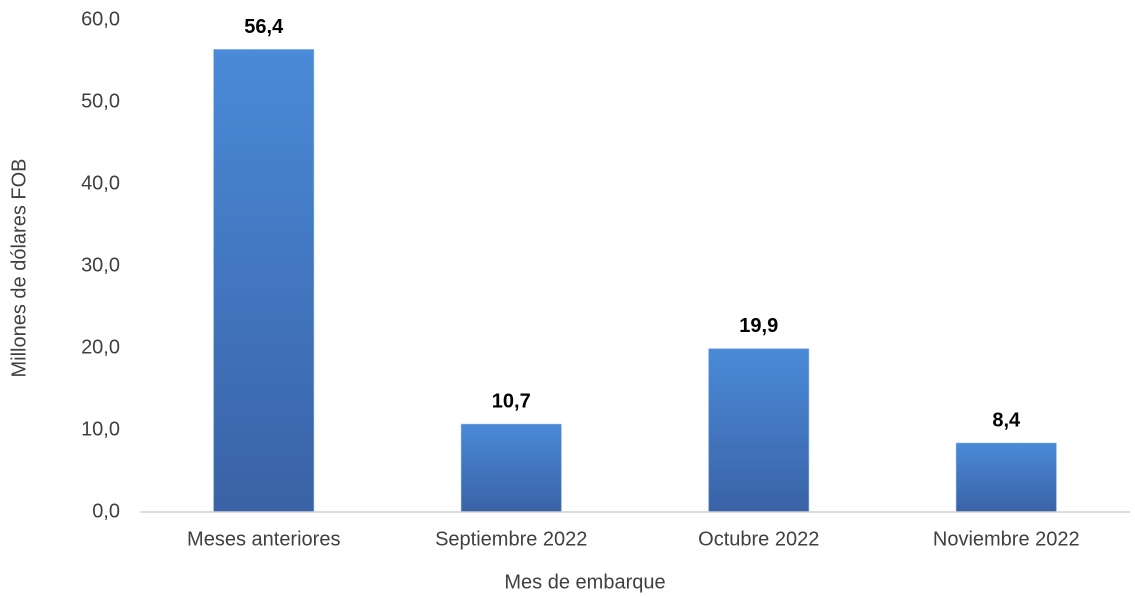  Describe the element at coordinates (263, 539) in the screenshot. I see `x-tick-label: Meses anteriores` at that location.